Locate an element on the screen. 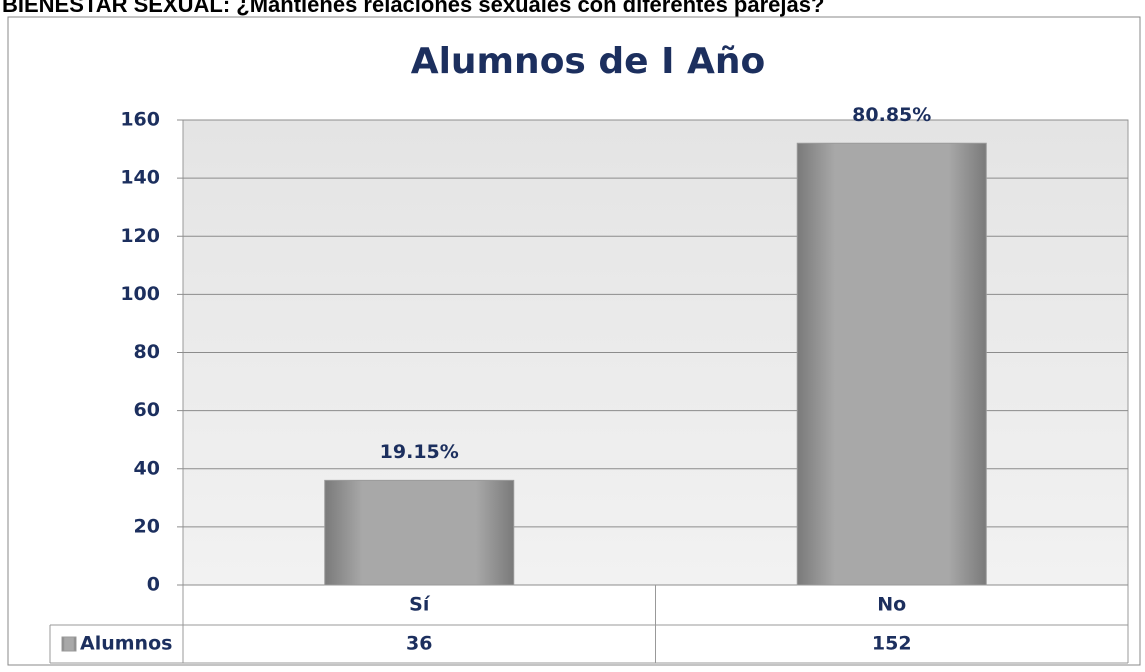 Image resolution: width=1145 pixels, height=672 pixels. y-tick-label: 0 is located at coordinates (153, 585).